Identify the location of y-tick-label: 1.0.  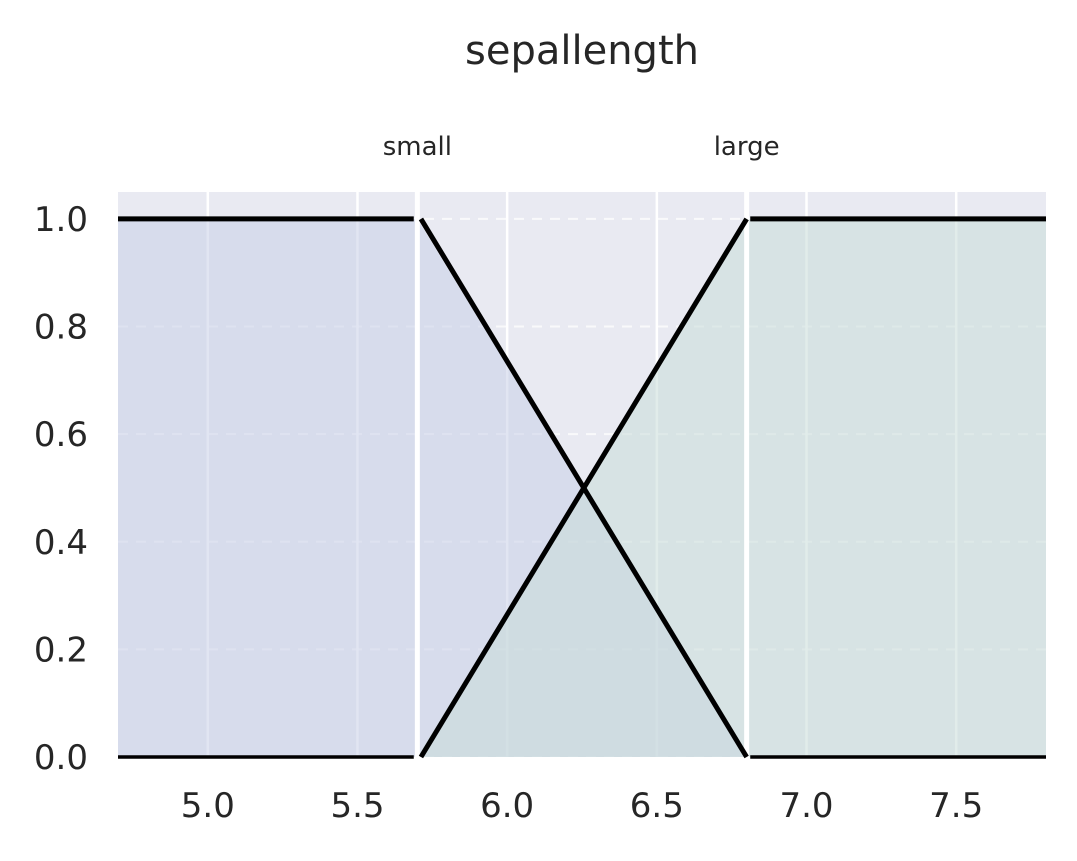
(61, 220).